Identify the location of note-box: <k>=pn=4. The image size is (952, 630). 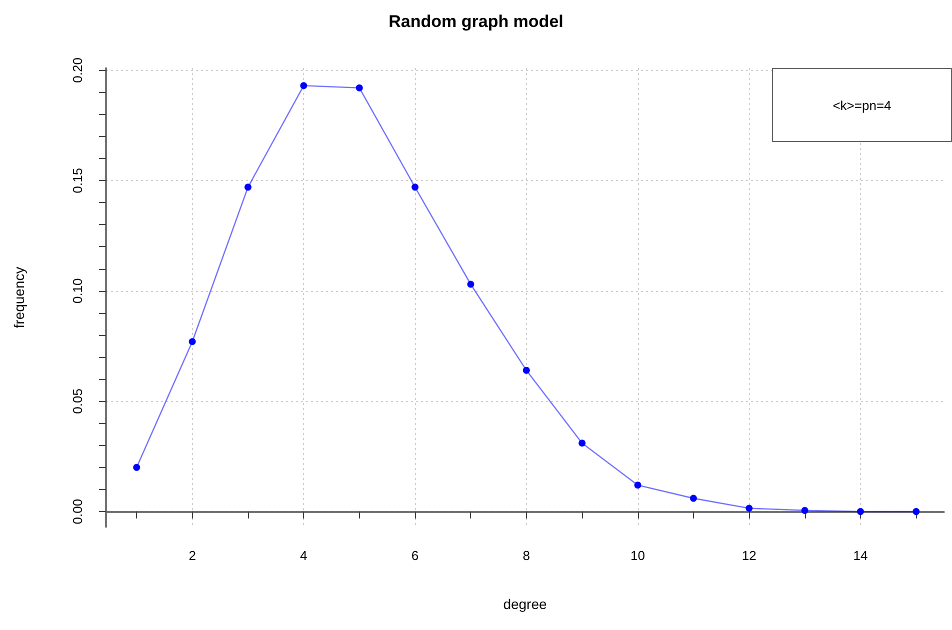
(862, 105).